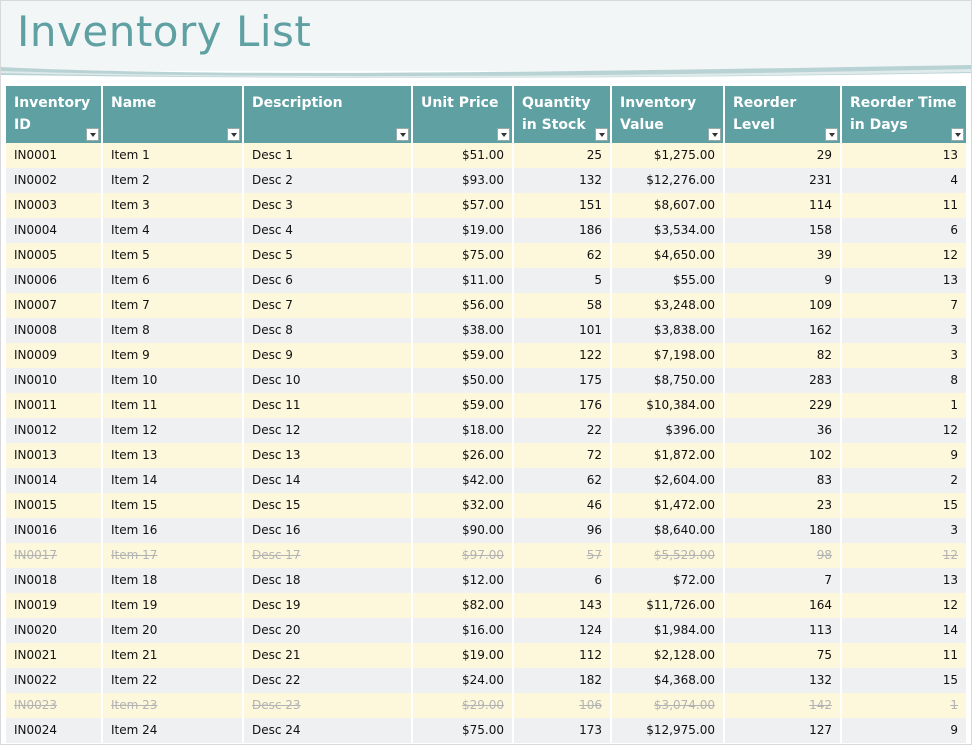 The height and width of the screenshot is (745, 972). What do you see at coordinates (172, 380) in the screenshot?
I see `cell-name: Item 10` at bounding box center [172, 380].